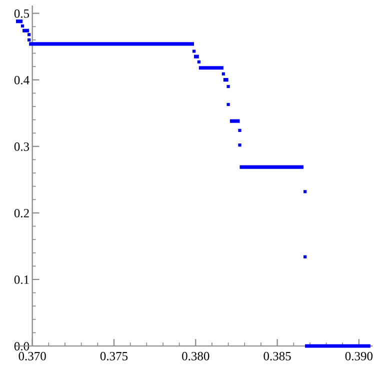  Describe the element at coordinates (21, 279) in the screenshot. I see `y-tick-label: 0.1` at that location.